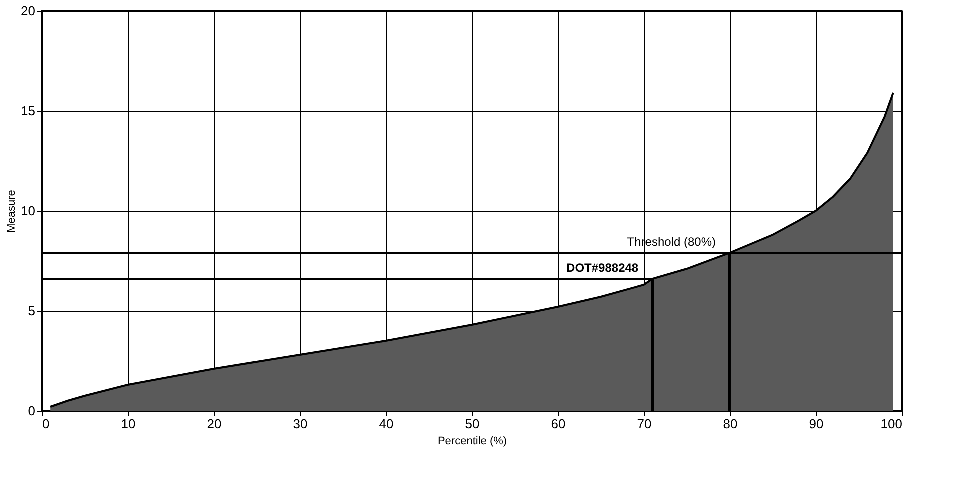  Describe the element at coordinates (46, 424) in the screenshot. I see `x-tick-label: 0` at that location.